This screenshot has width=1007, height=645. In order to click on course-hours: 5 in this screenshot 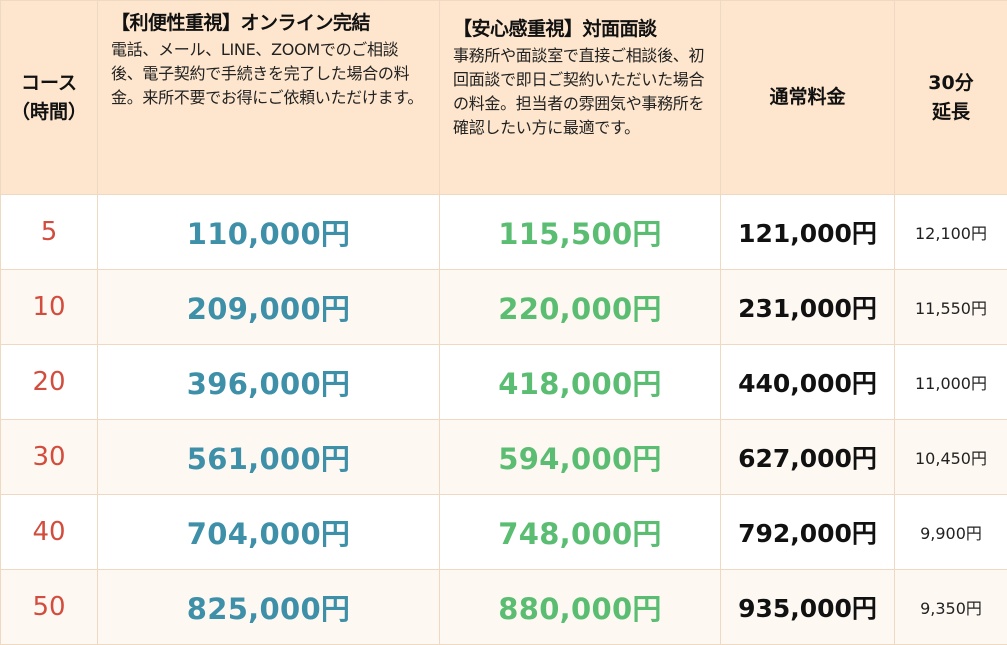, I will do `click(49, 232)`.